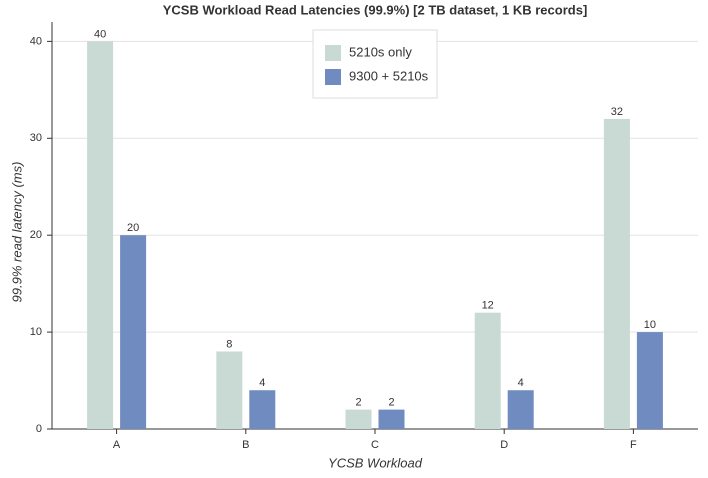  Describe the element at coordinates (39, 429) in the screenshot. I see `y-tick-label: 0` at that location.